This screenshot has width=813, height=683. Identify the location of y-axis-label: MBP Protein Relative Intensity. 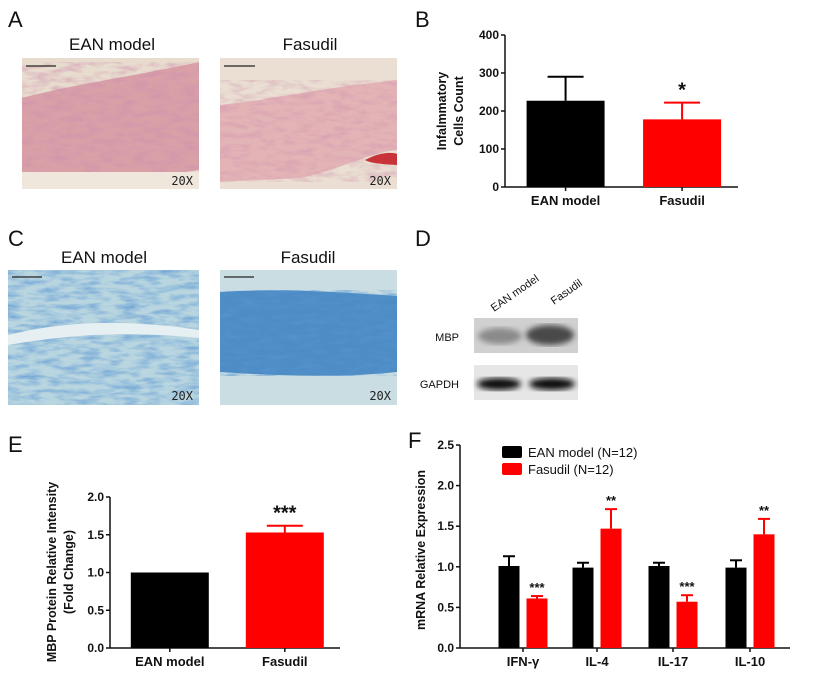
(52, 572).